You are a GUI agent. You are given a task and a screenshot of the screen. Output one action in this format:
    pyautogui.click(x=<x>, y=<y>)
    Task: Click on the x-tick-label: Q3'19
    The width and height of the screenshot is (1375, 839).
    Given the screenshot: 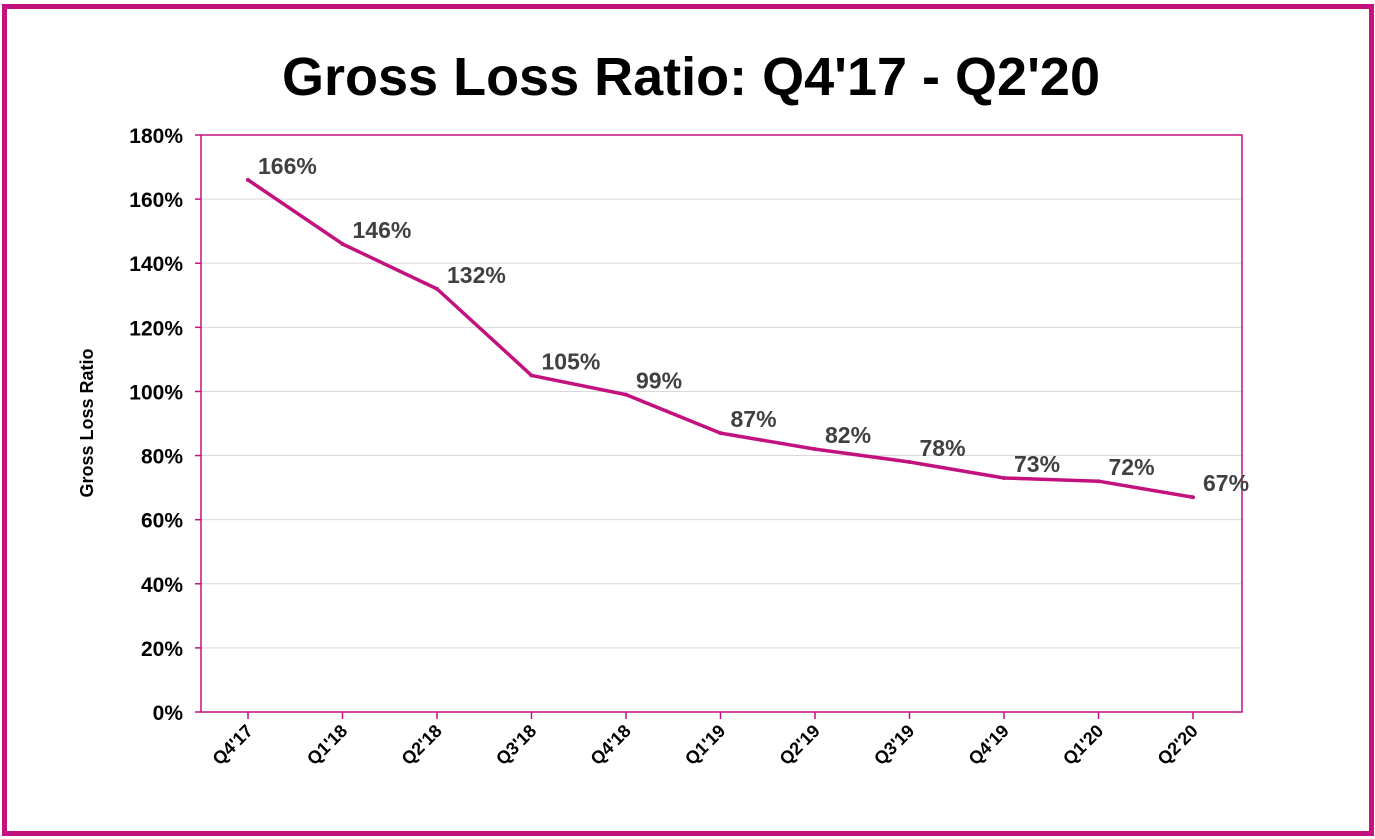 What is the action you would take?
    pyautogui.click(x=894, y=745)
    